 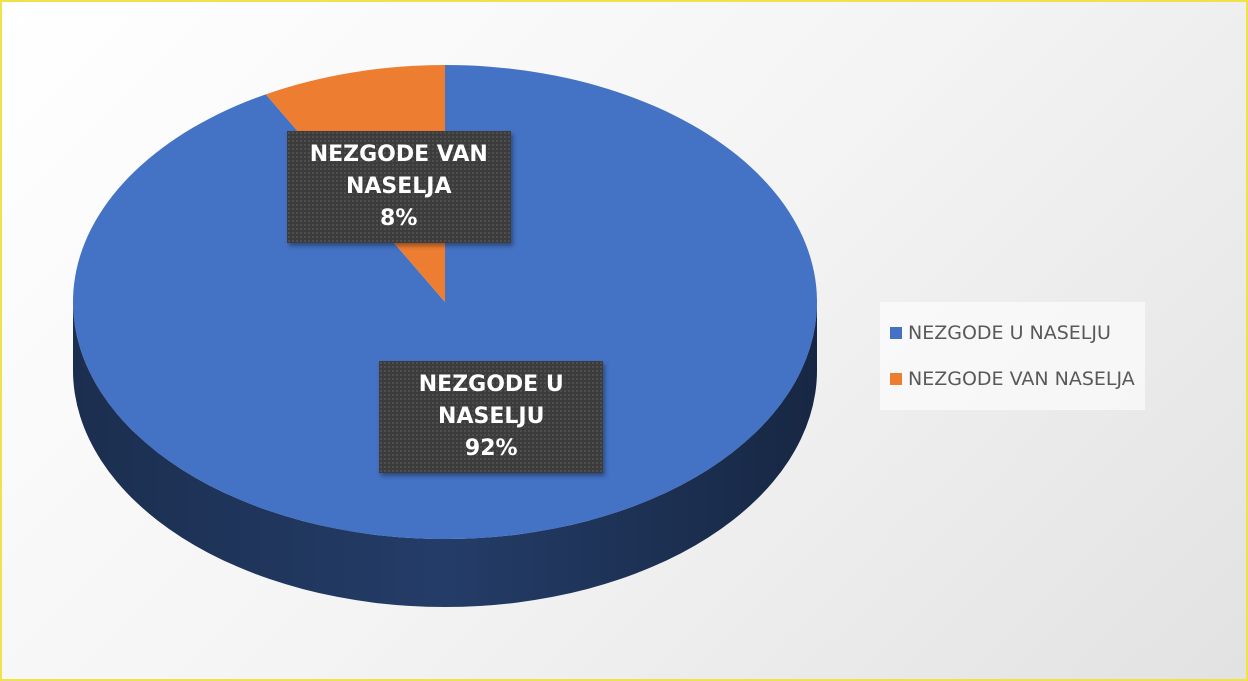 I want to click on legend-label: NEZGODE VAN NASELJA, so click(x=1021, y=379).